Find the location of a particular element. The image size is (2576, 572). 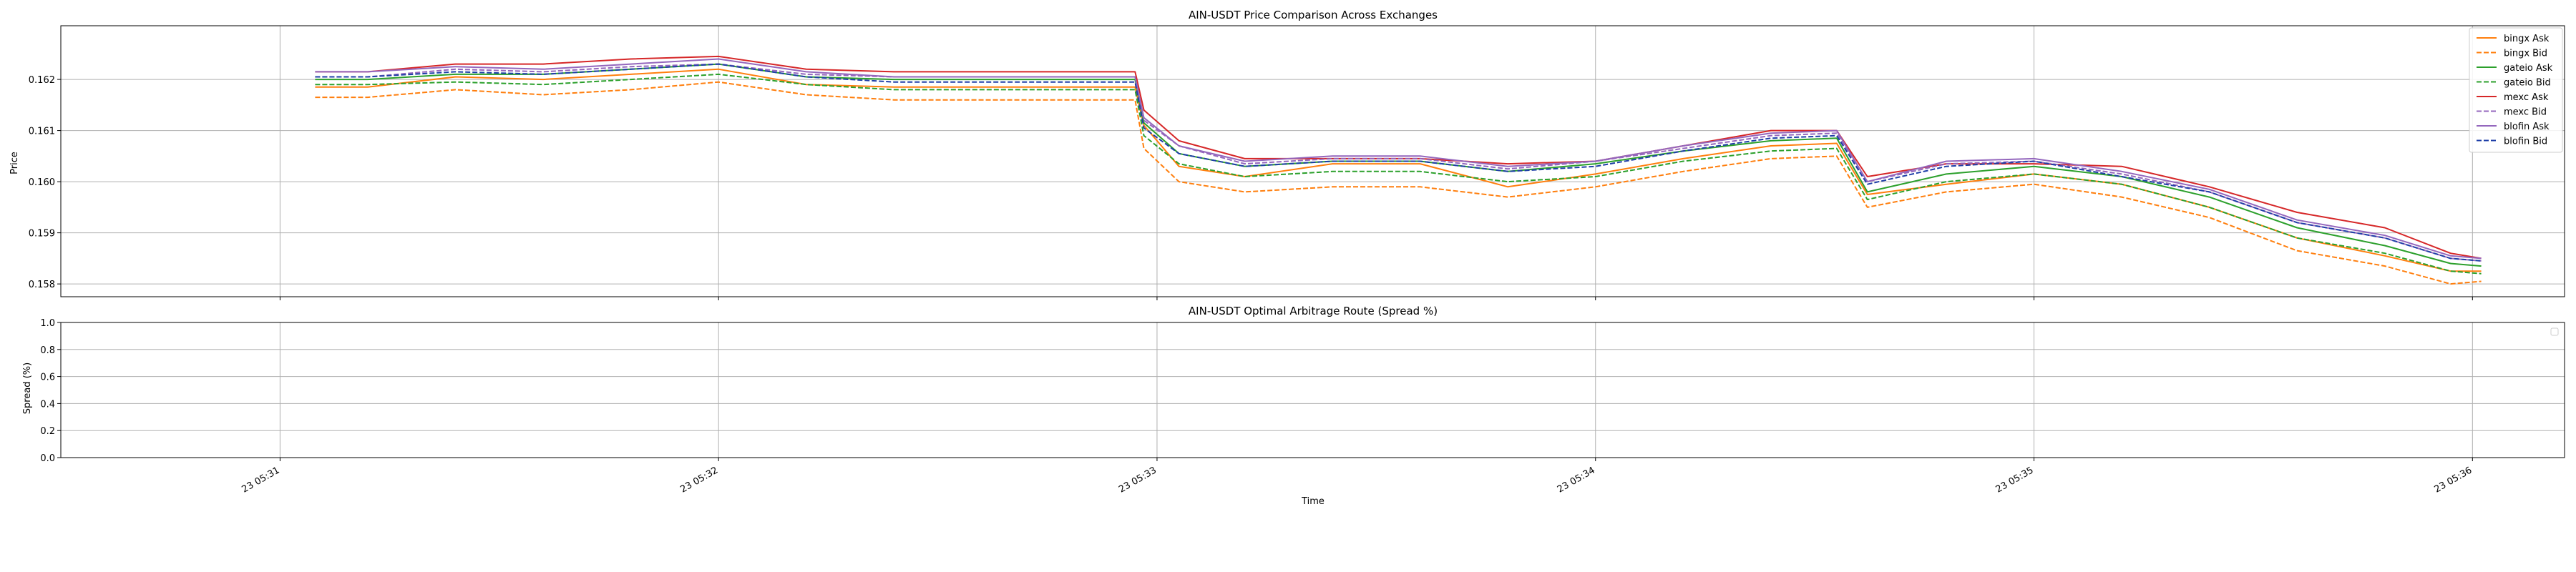

legend-label: gateio Ask is located at coordinates (2528, 68).